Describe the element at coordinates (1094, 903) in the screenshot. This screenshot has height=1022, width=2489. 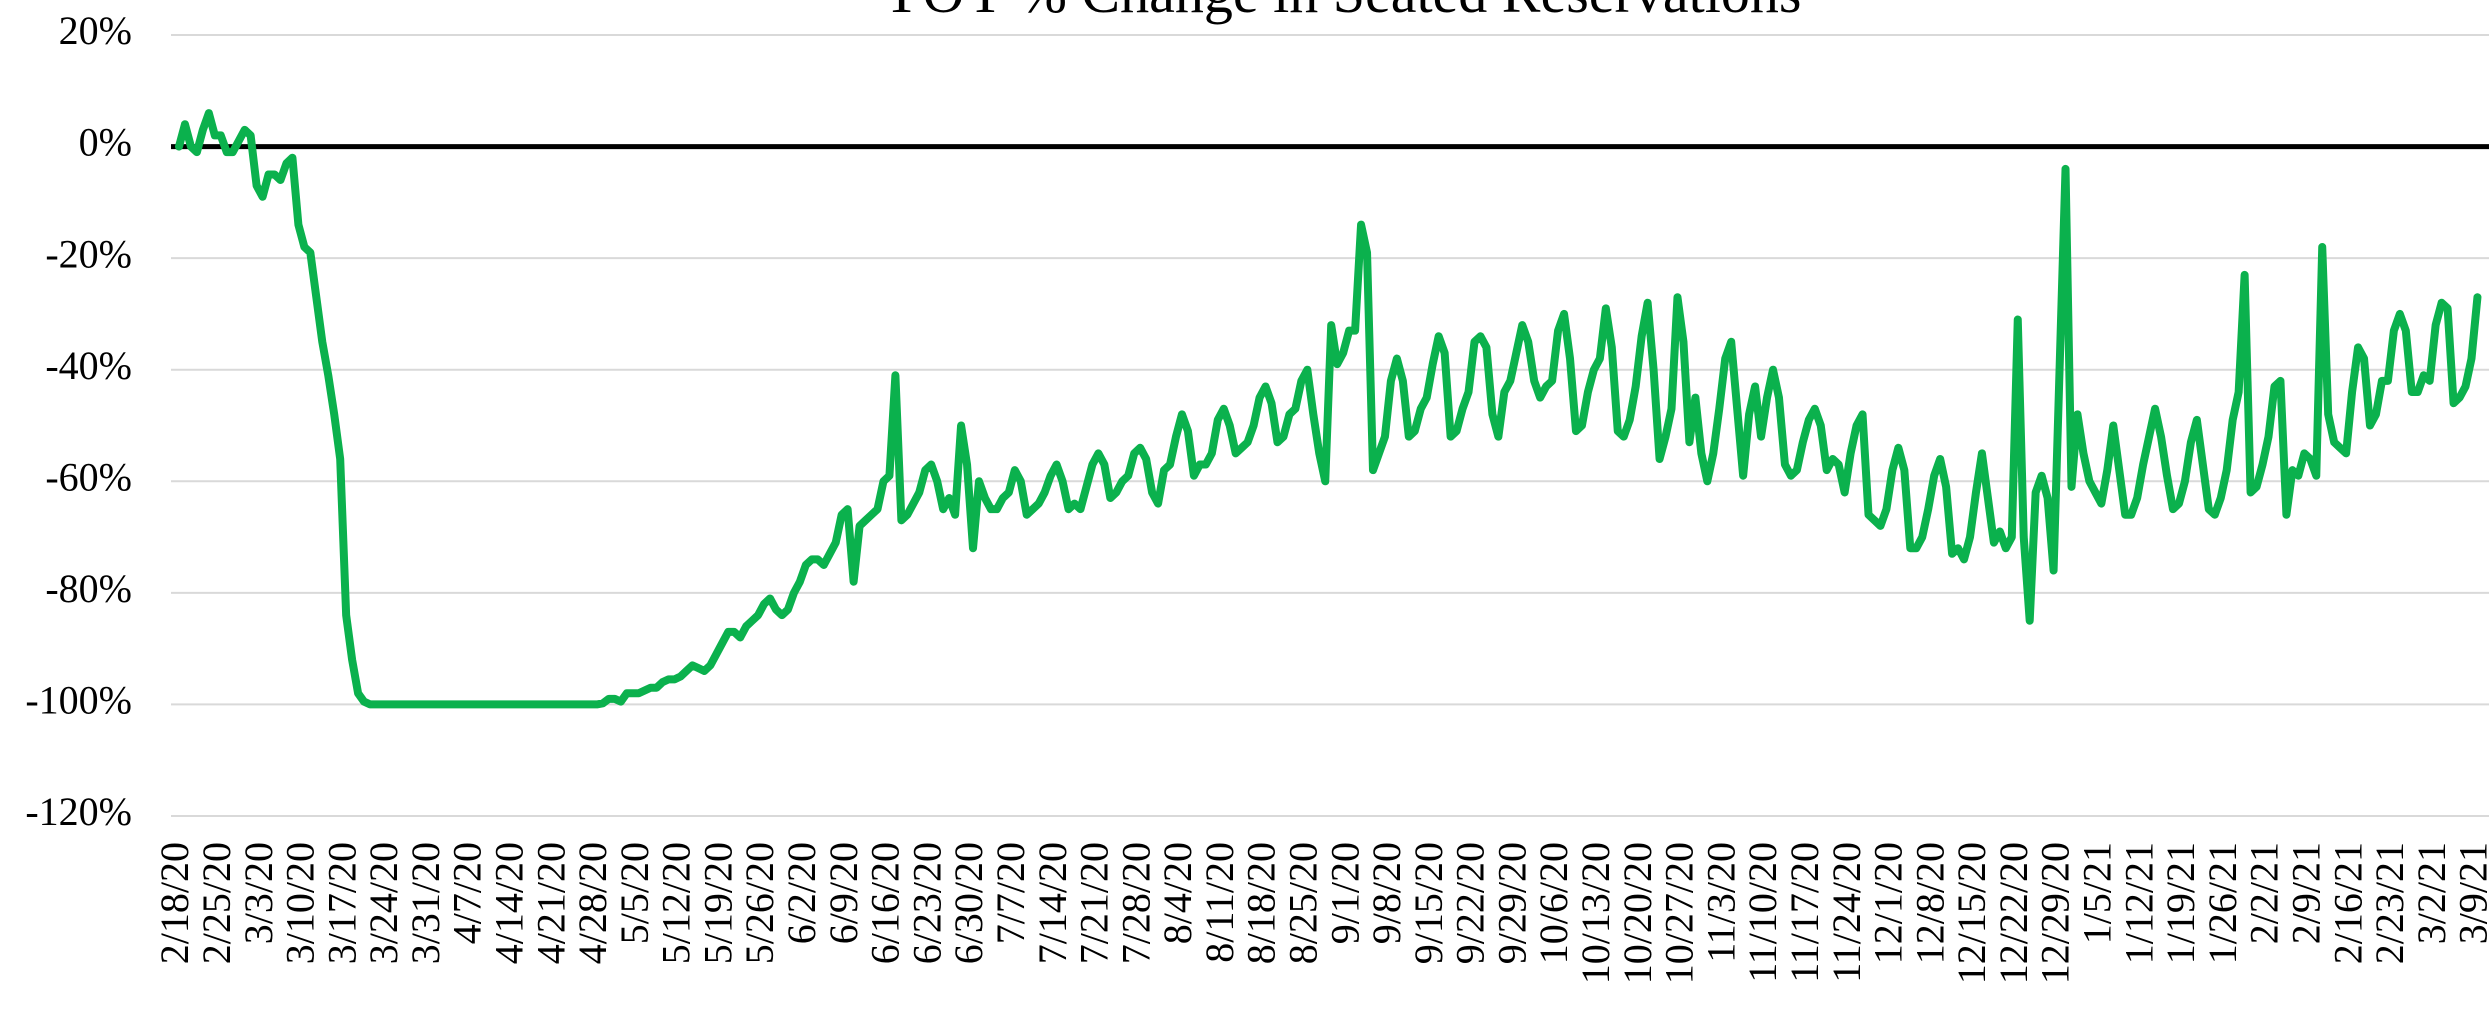
I see `x-tick-label: 7/21/20` at that location.